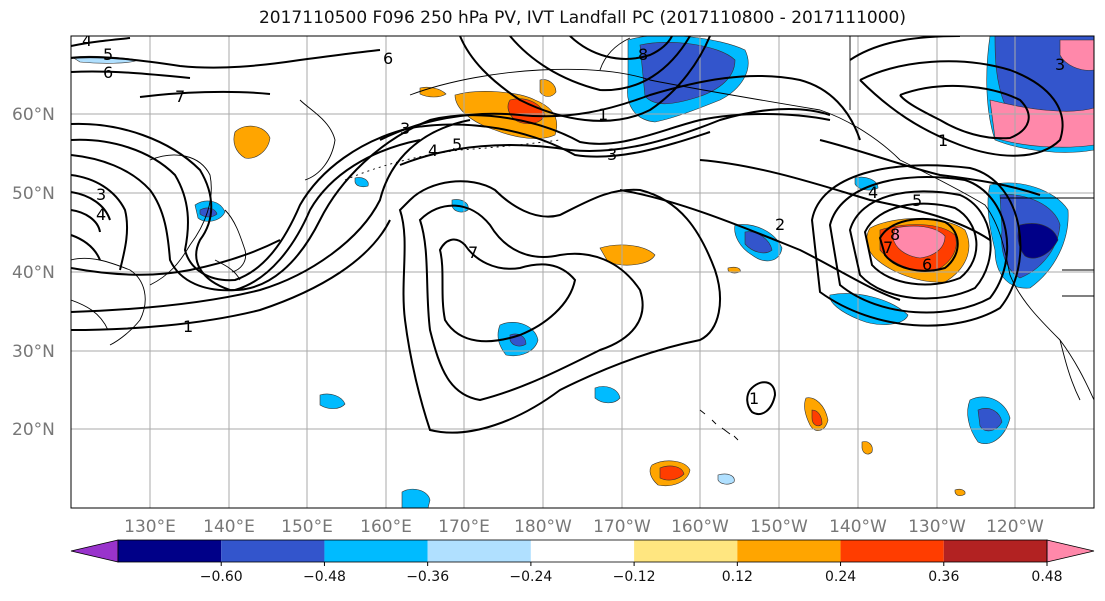  What do you see at coordinates (780, 224) in the screenshot?
I see `contour-label: 2` at bounding box center [780, 224].